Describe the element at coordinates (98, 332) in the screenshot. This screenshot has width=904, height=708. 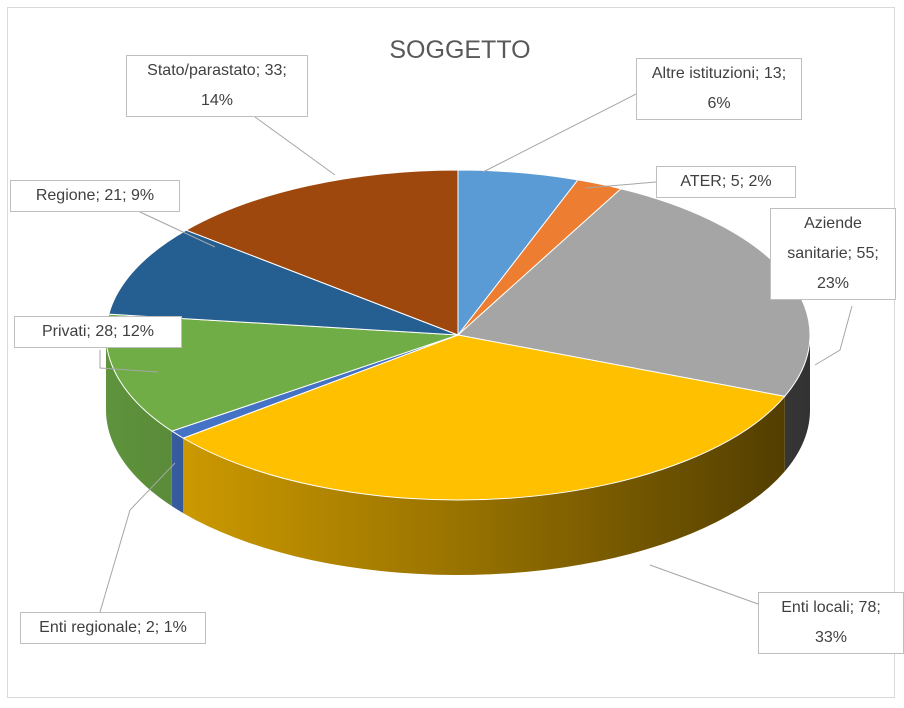
I see `data-label: Privati; 28; 12%` at that location.